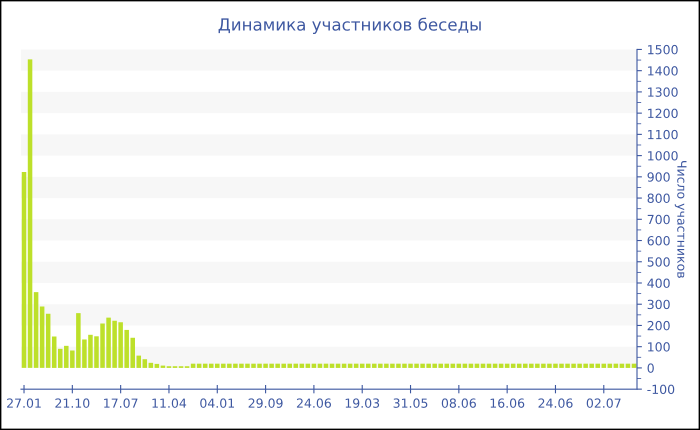 This screenshot has height=430, width=700. What do you see at coordinates (121, 403) in the screenshot?
I see `x-tick-label: 17.07` at bounding box center [121, 403].